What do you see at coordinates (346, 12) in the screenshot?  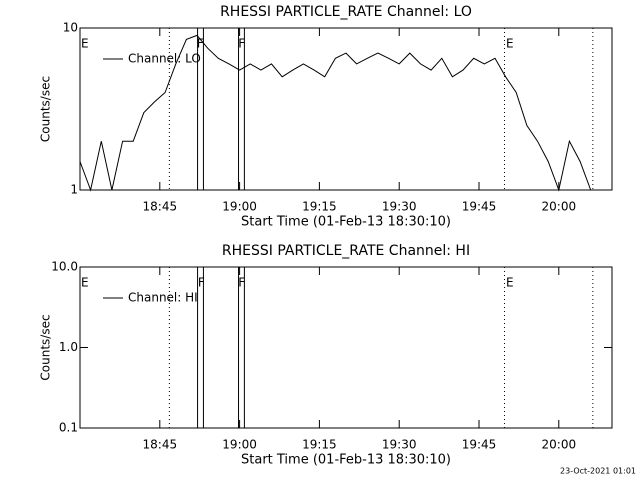 I see `chart-title: RHESSI PARTICLE_RATE Channel: LO` at bounding box center [346, 12].